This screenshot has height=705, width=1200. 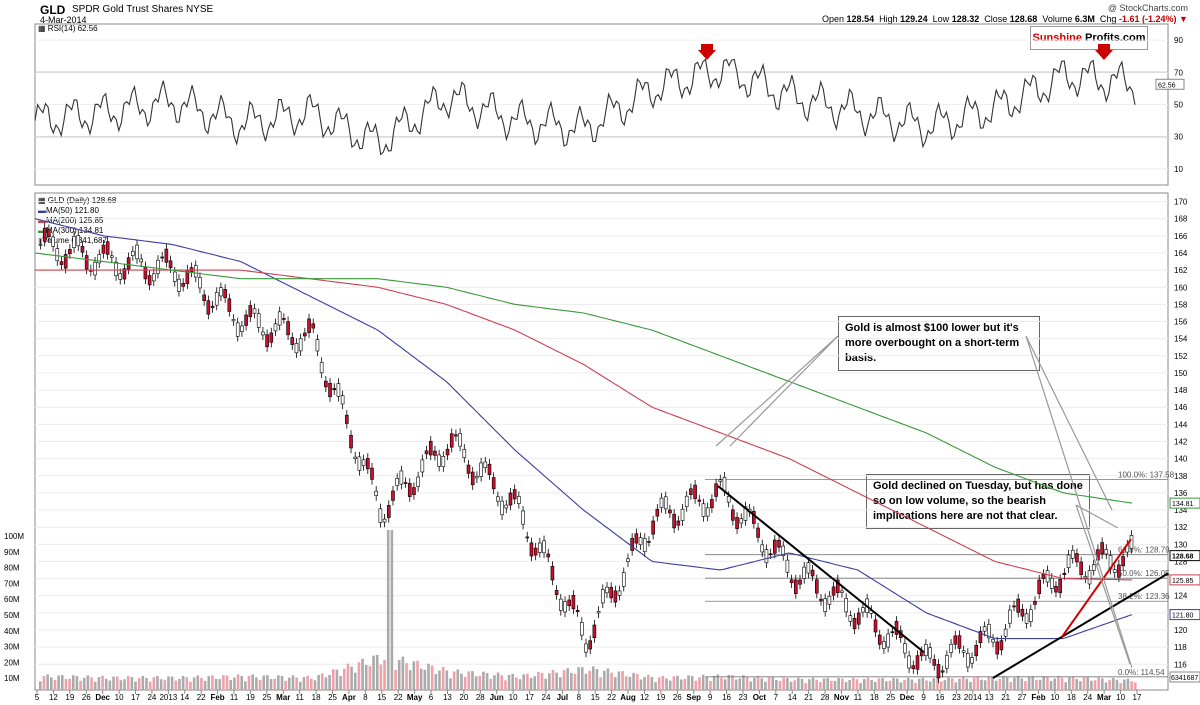 I want to click on right-label-1: 128.68, so click(x=1183, y=557).